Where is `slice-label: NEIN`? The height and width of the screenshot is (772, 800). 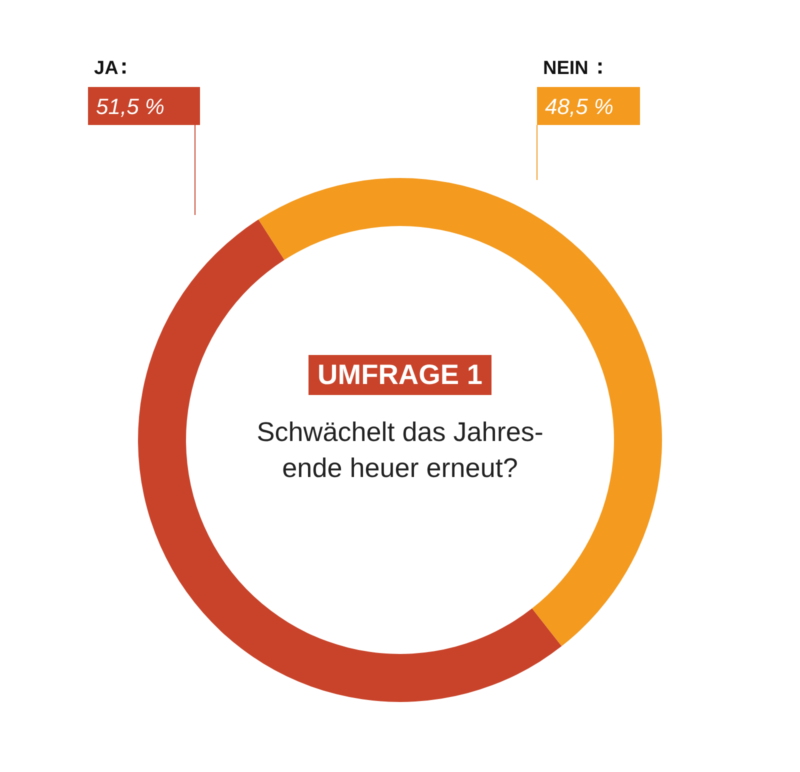 slice-label: NEIN is located at coordinates (565, 68).